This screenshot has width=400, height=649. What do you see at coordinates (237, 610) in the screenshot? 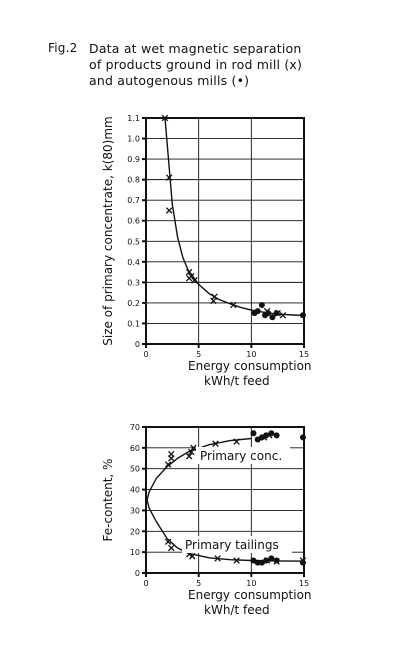
I see `chart2-x-axis-unit-label: kWh/t feed` at bounding box center [237, 610].